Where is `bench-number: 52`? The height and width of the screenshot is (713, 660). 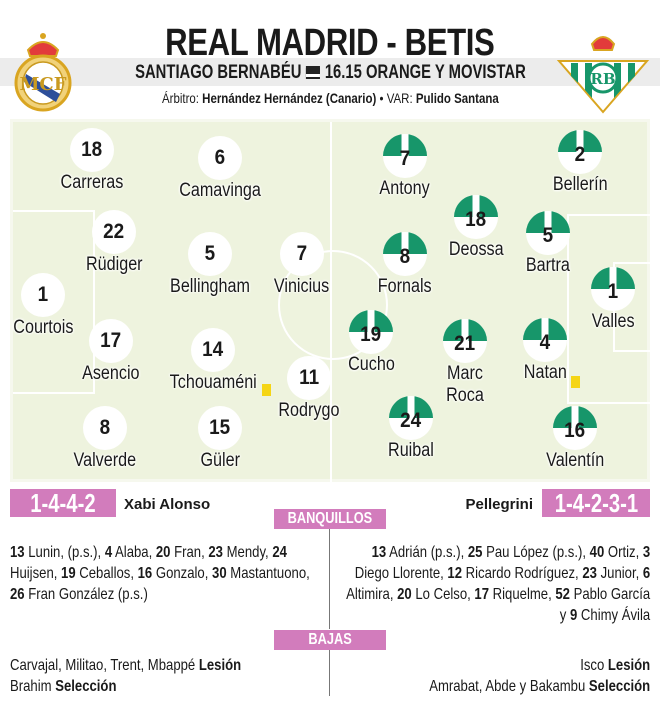
bench-number: 52 is located at coordinates (562, 594).